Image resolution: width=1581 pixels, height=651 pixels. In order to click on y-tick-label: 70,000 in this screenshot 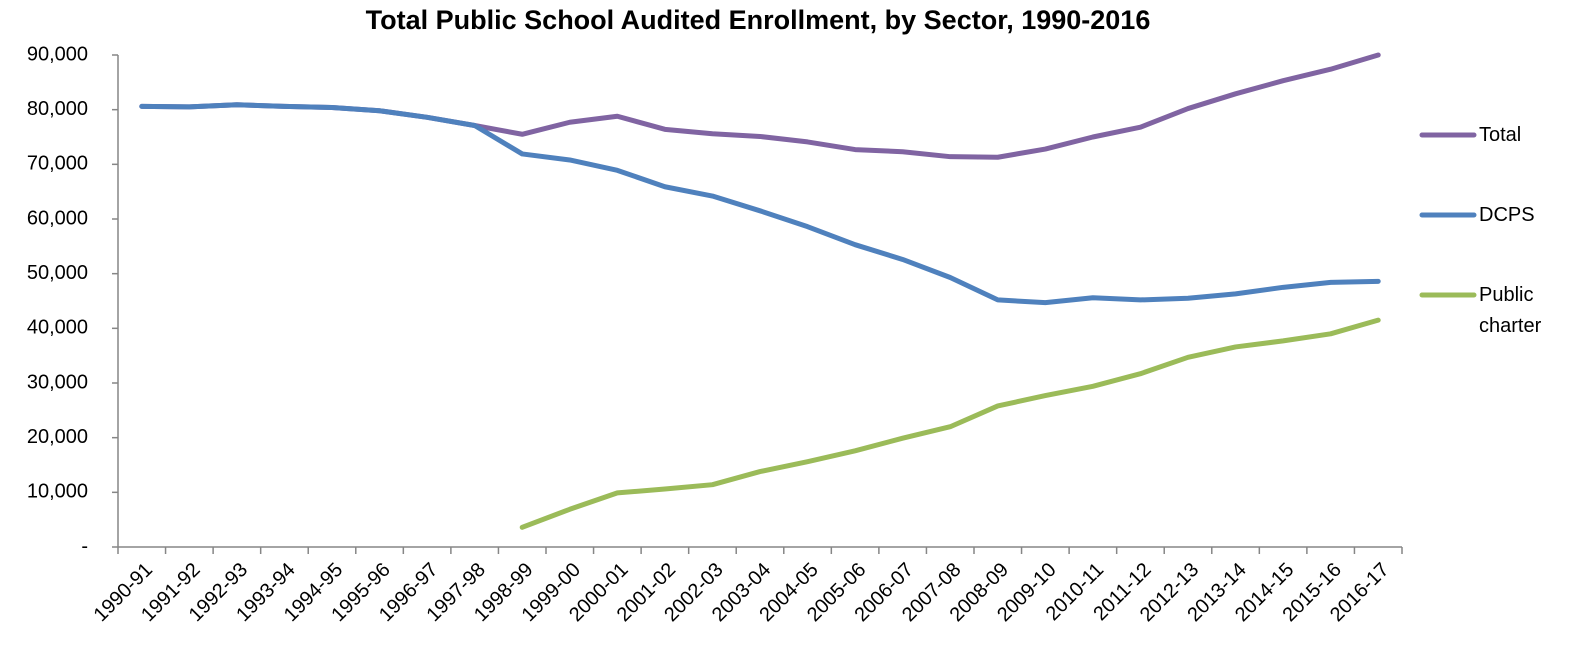, I will do `click(57, 164)`.